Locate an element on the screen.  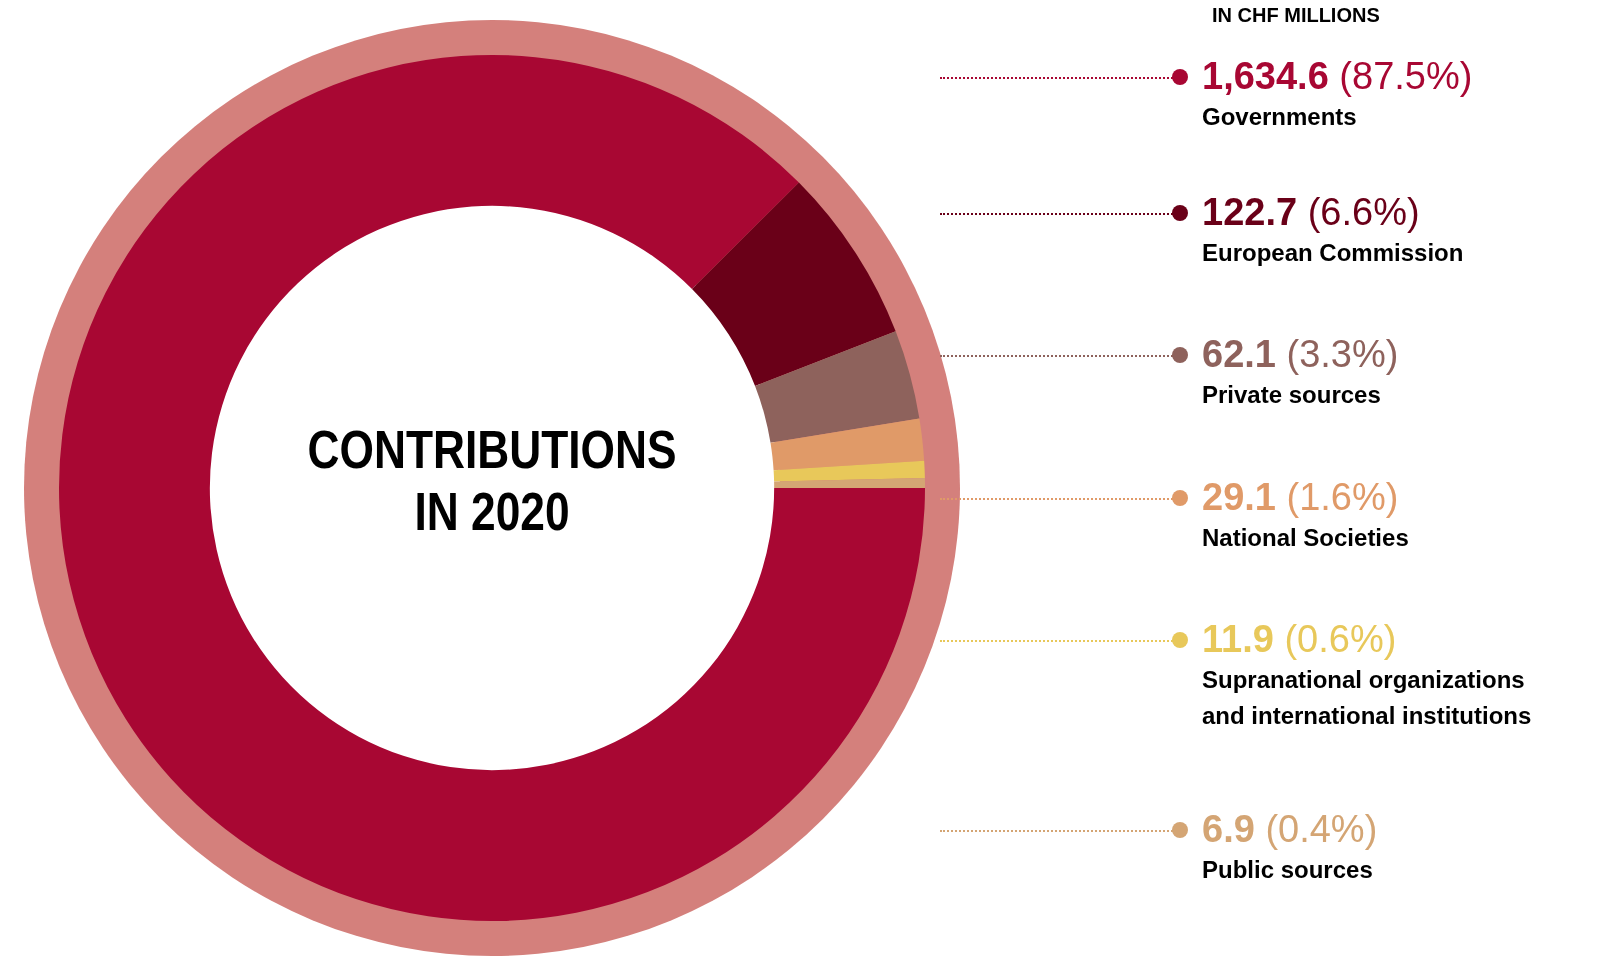
data-label: 62.1 (3.3%) is located at coordinates (1300, 354).